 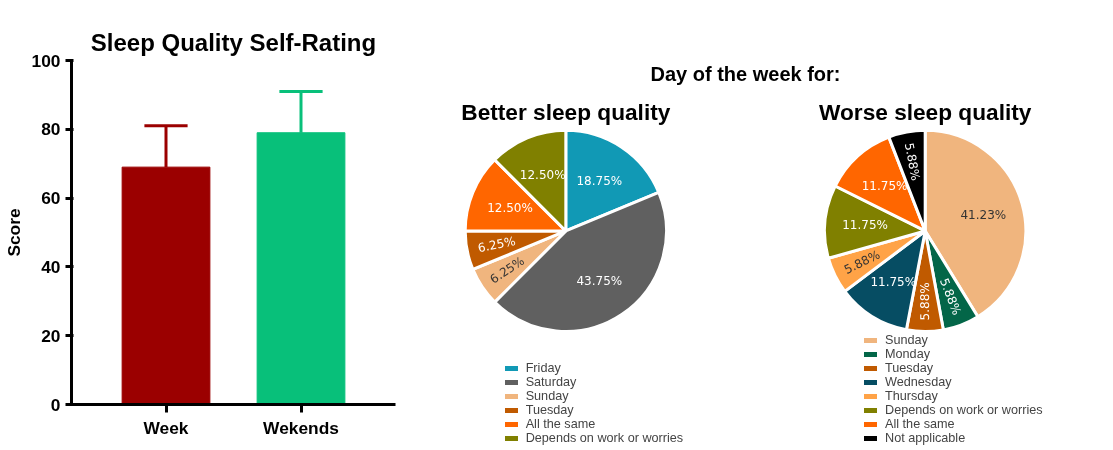 What do you see at coordinates (566, 111) in the screenshot?
I see `chart-title: Better sleep quality` at bounding box center [566, 111].